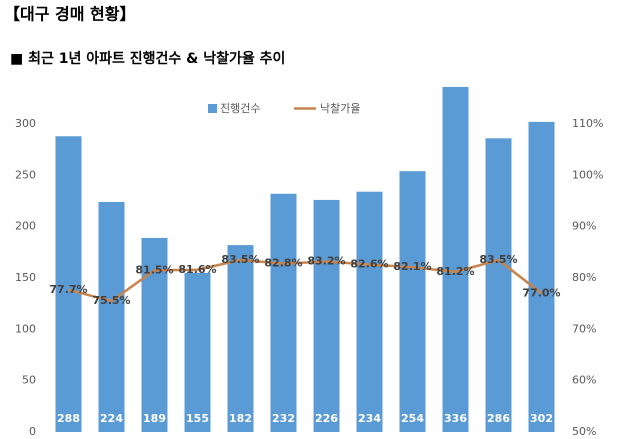 This screenshot has height=439, width=628. I want to click on y-tick-label: 150, so click(25, 277).